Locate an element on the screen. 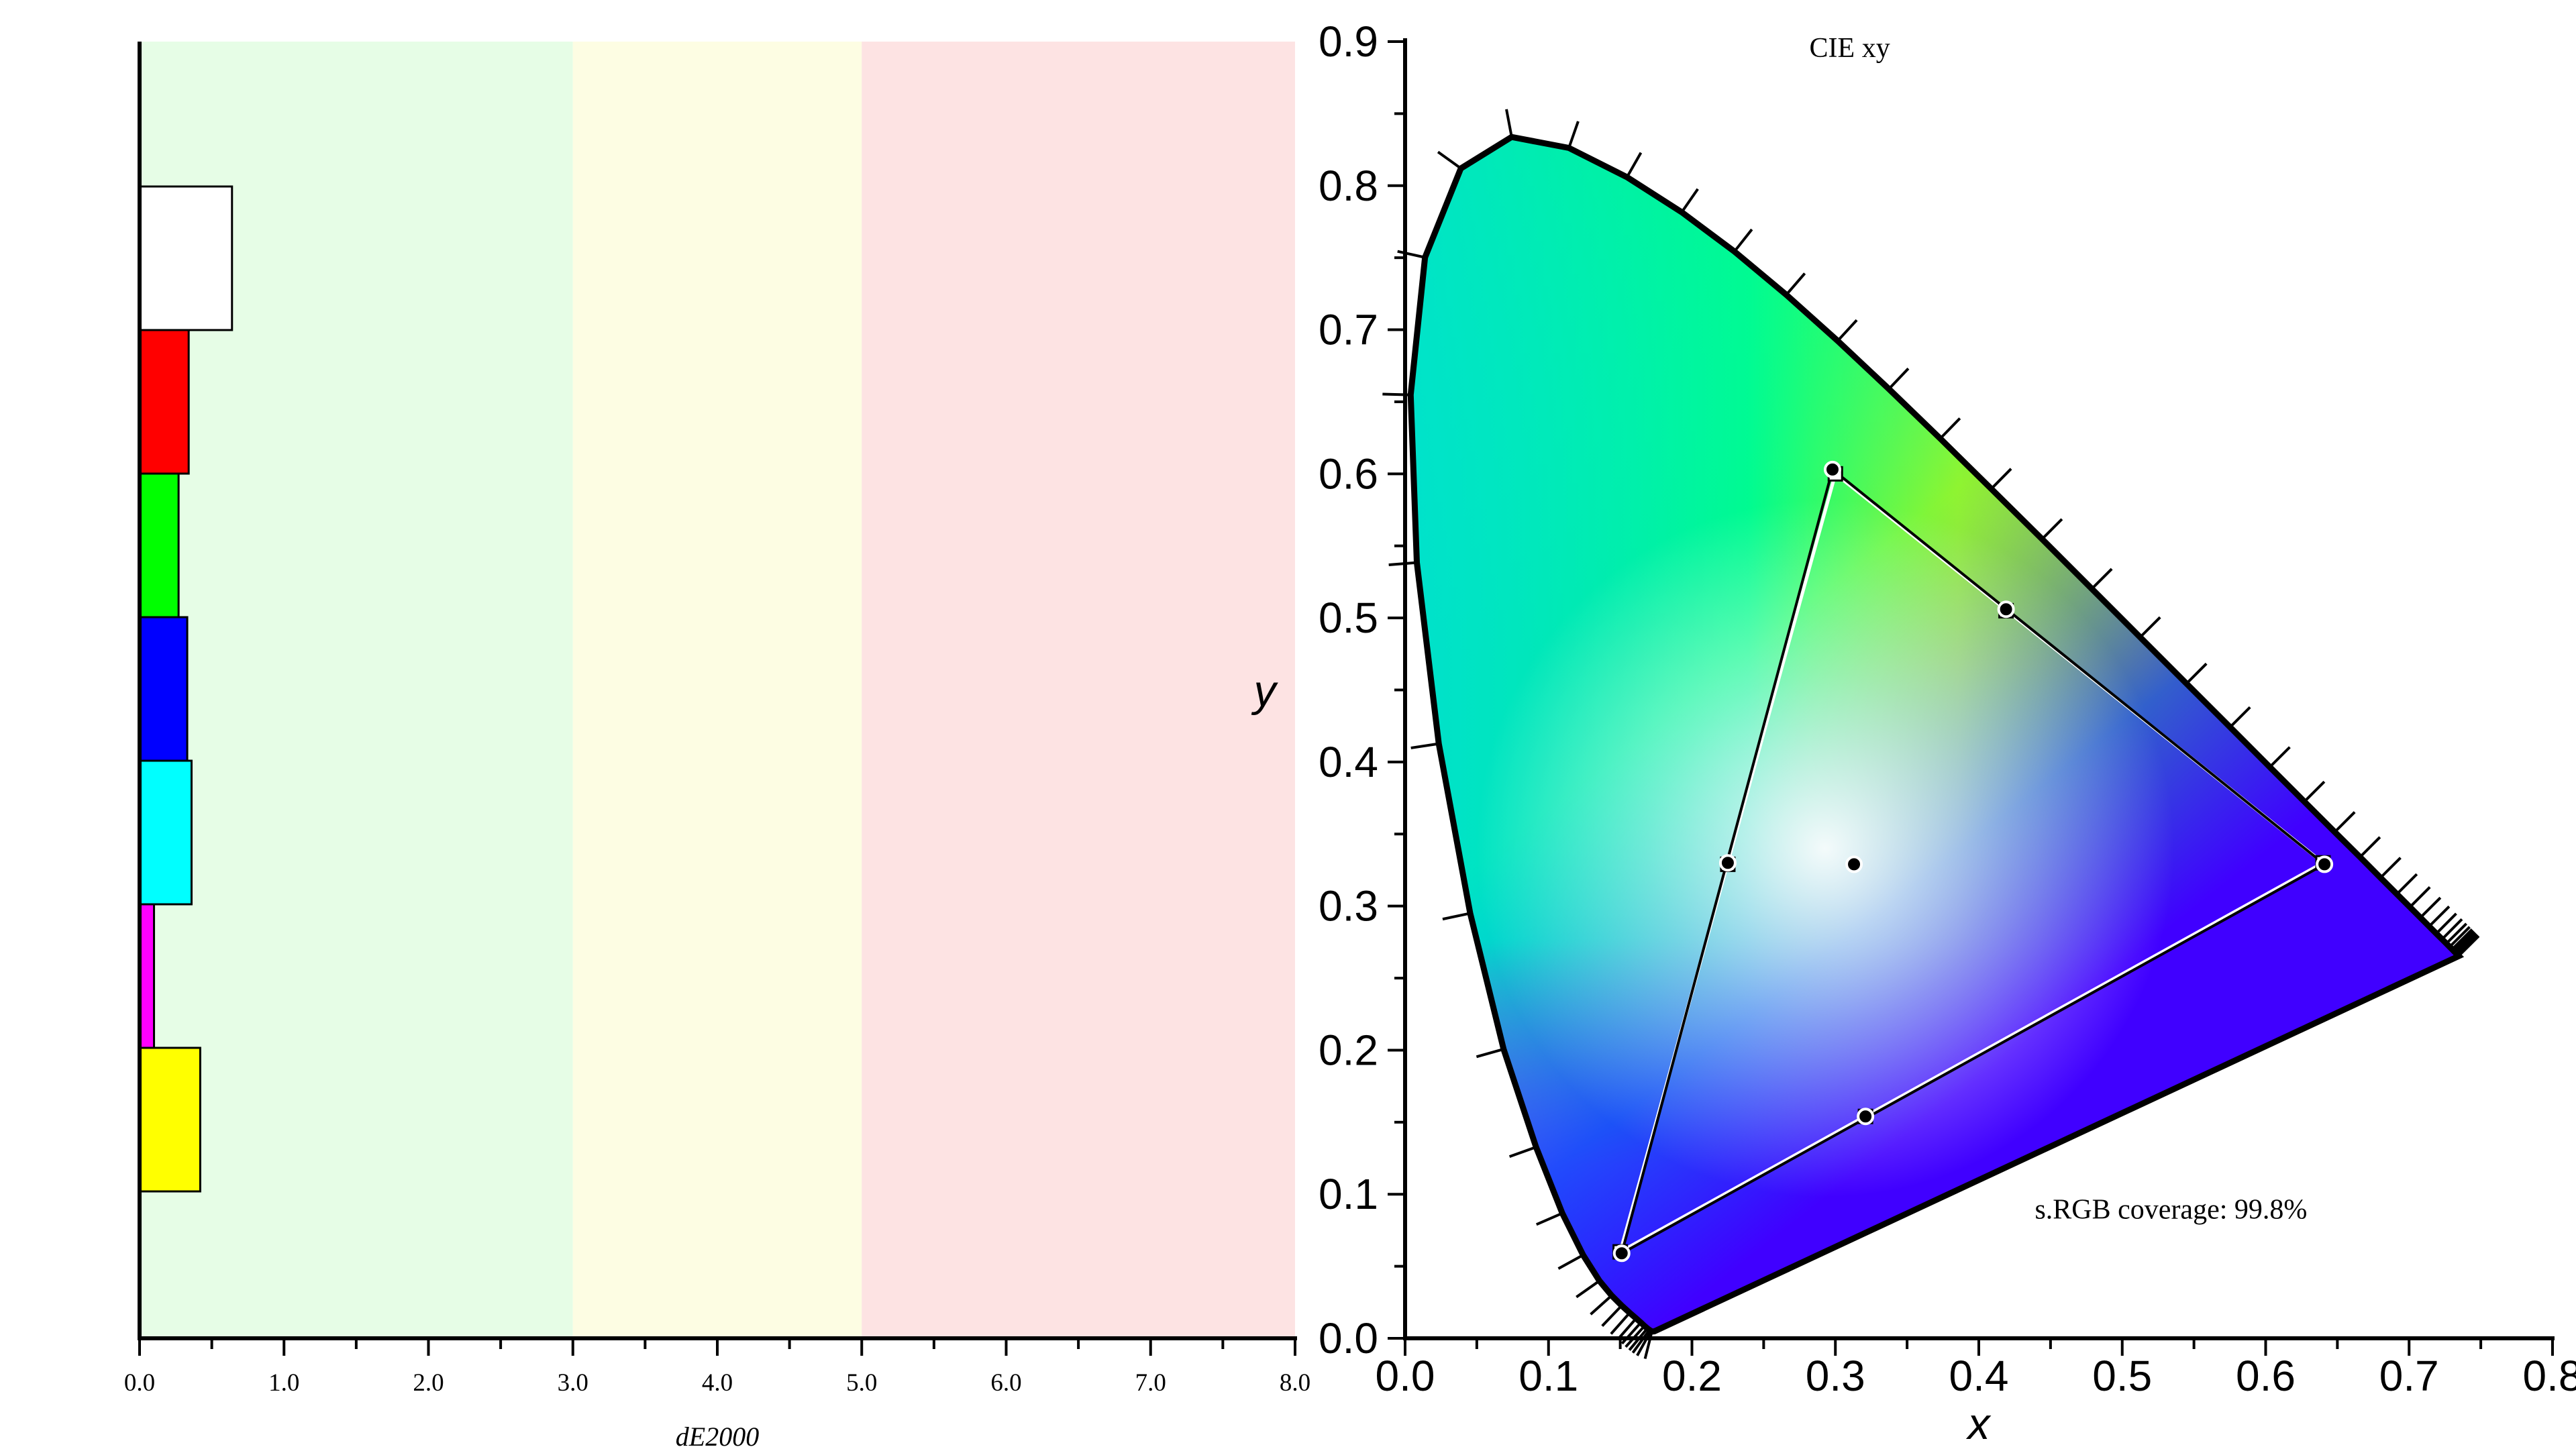  x-tick-label: 0.7 is located at coordinates (2409, 1376).